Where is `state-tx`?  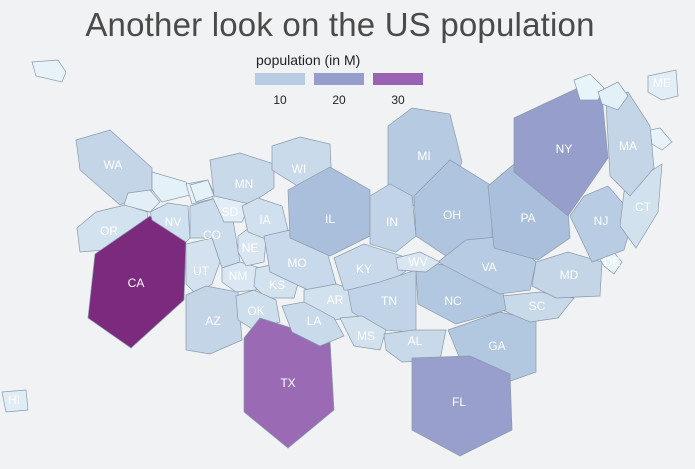
state-tx is located at coordinates (289, 383).